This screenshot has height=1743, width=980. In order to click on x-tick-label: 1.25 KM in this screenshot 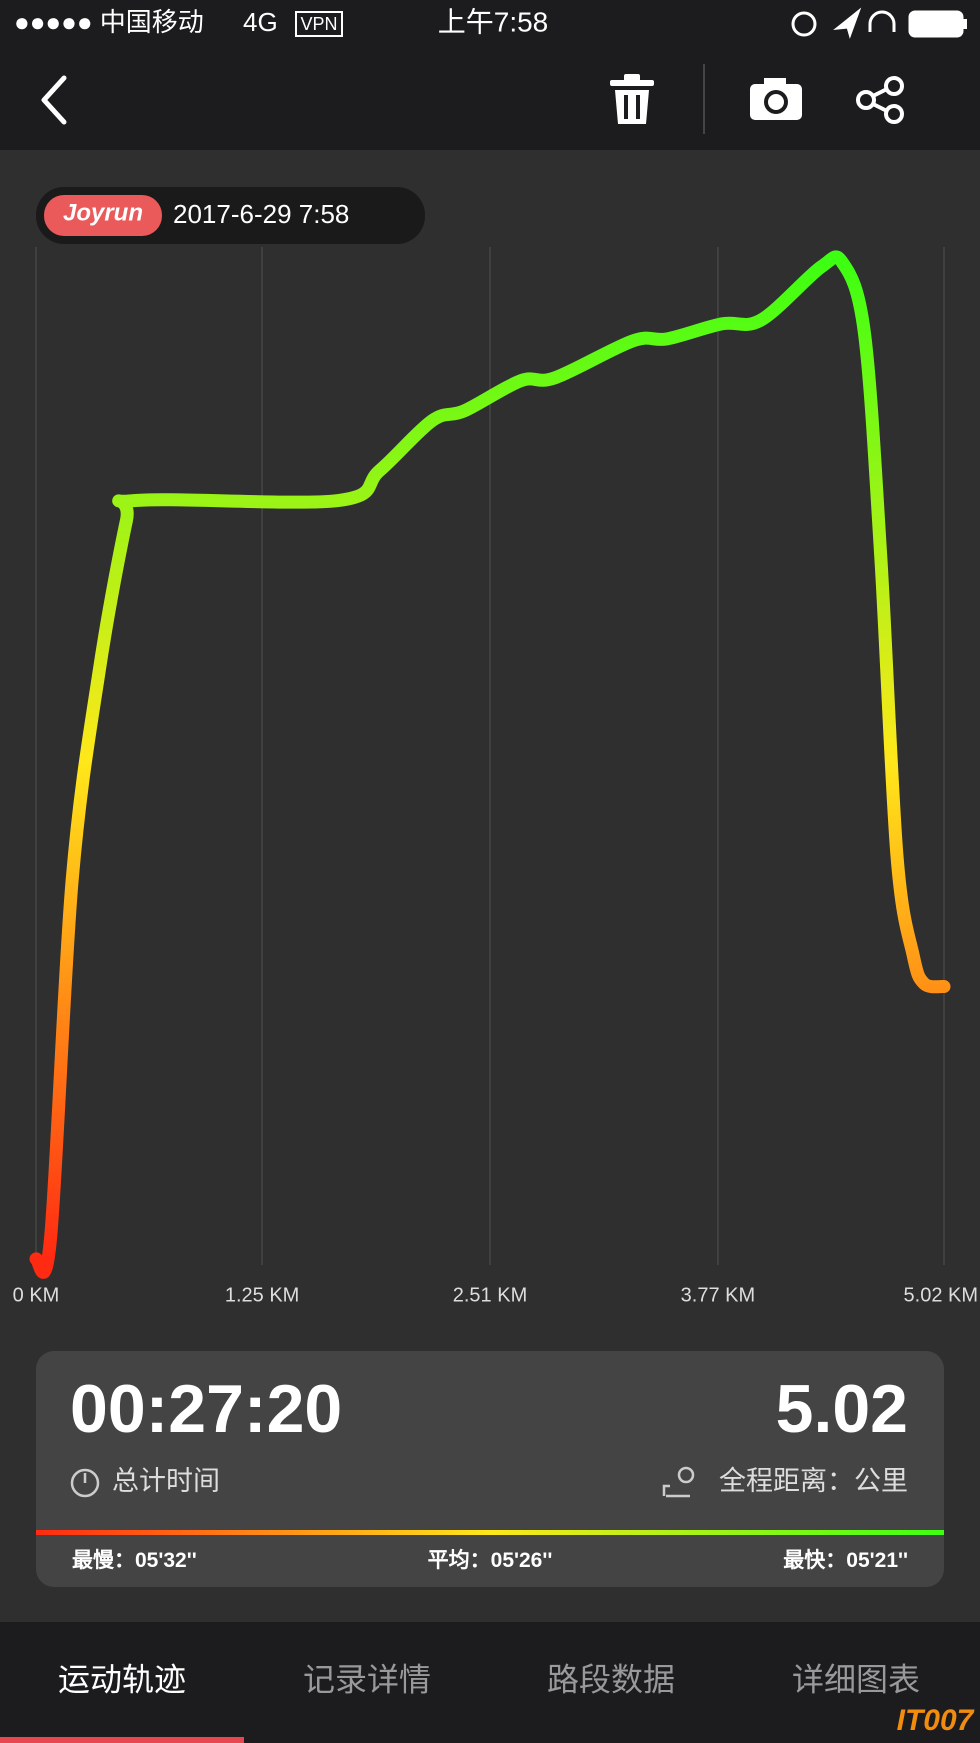, I will do `click(262, 1295)`.